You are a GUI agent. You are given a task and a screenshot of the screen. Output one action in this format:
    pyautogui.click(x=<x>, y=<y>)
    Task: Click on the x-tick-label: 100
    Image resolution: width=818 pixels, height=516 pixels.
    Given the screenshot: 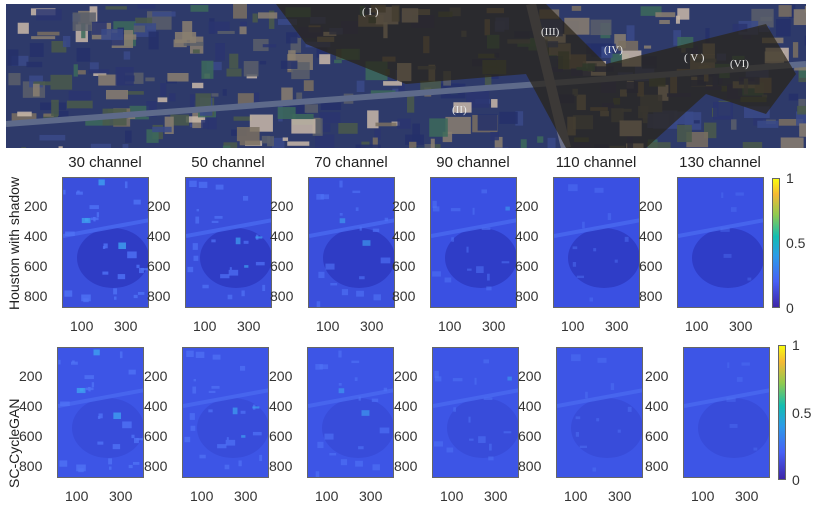 What is the action you would take?
    pyautogui.click(x=450, y=326)
    